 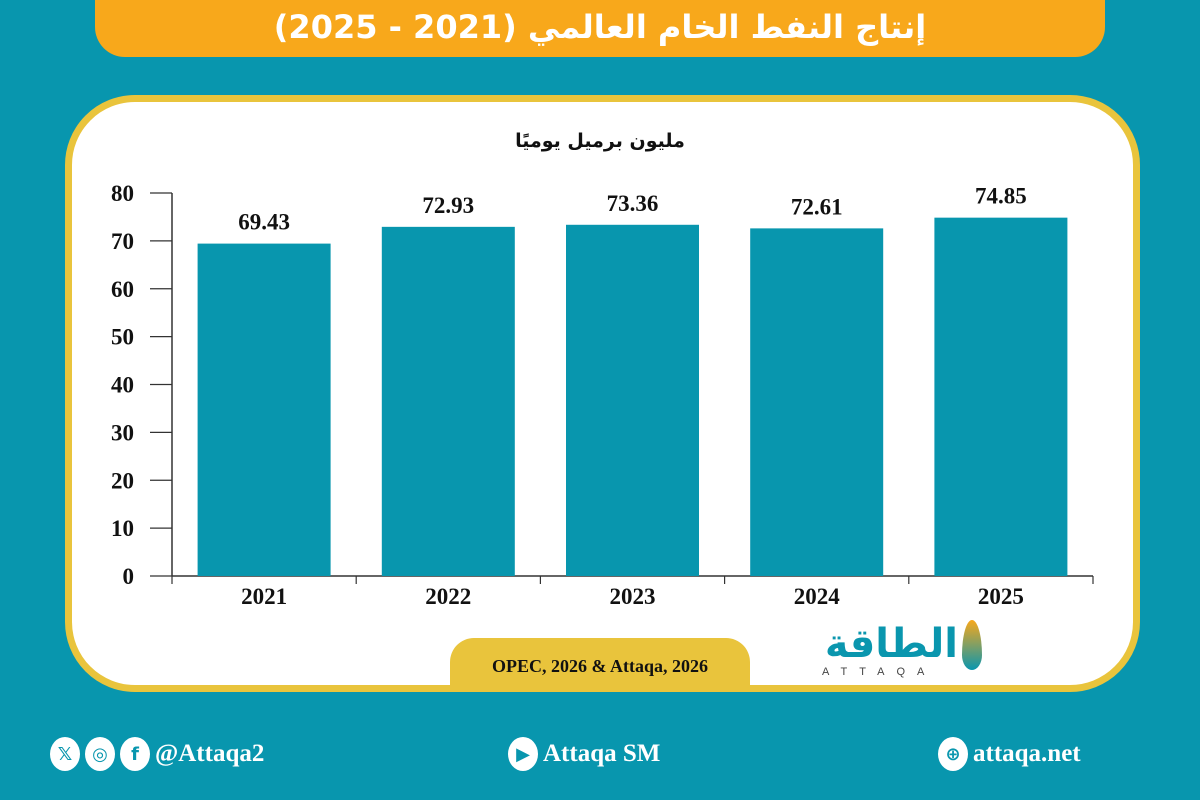 I want to click on y-tick-label: 50, so click(x=122, y=337).